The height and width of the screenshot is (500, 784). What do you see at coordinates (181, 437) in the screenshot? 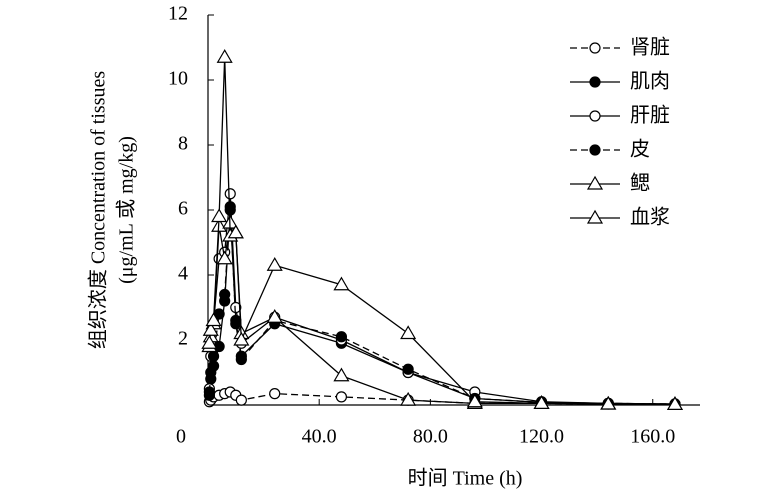
I see `x-tick-label: 0` at bounding box center [181, 437].